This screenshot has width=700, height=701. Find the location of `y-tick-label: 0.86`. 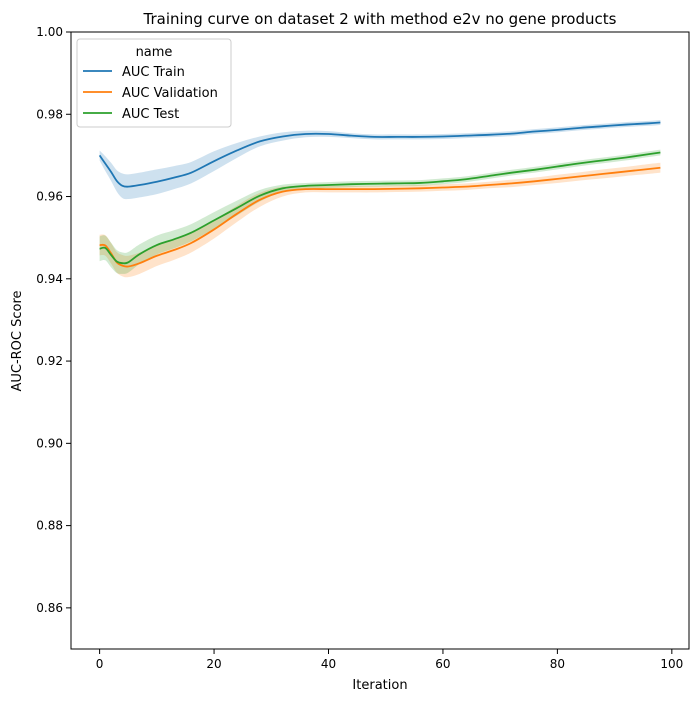

y-tick-label: 0.86 is located at coordinates (49, 608).